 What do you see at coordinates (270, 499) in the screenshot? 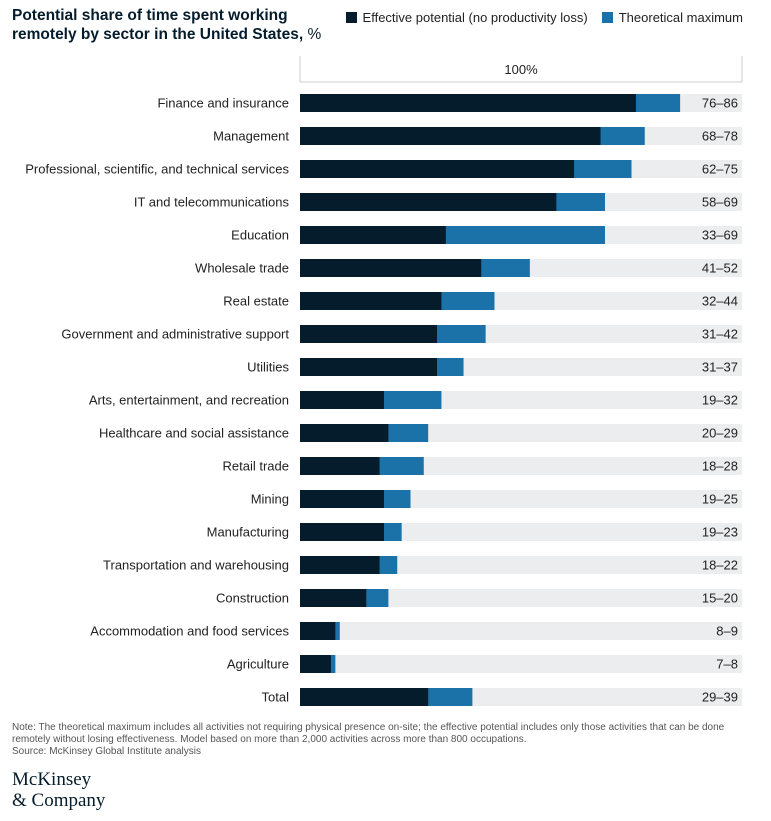
I see `category-label: Mining` at bounding box center [270, 499].